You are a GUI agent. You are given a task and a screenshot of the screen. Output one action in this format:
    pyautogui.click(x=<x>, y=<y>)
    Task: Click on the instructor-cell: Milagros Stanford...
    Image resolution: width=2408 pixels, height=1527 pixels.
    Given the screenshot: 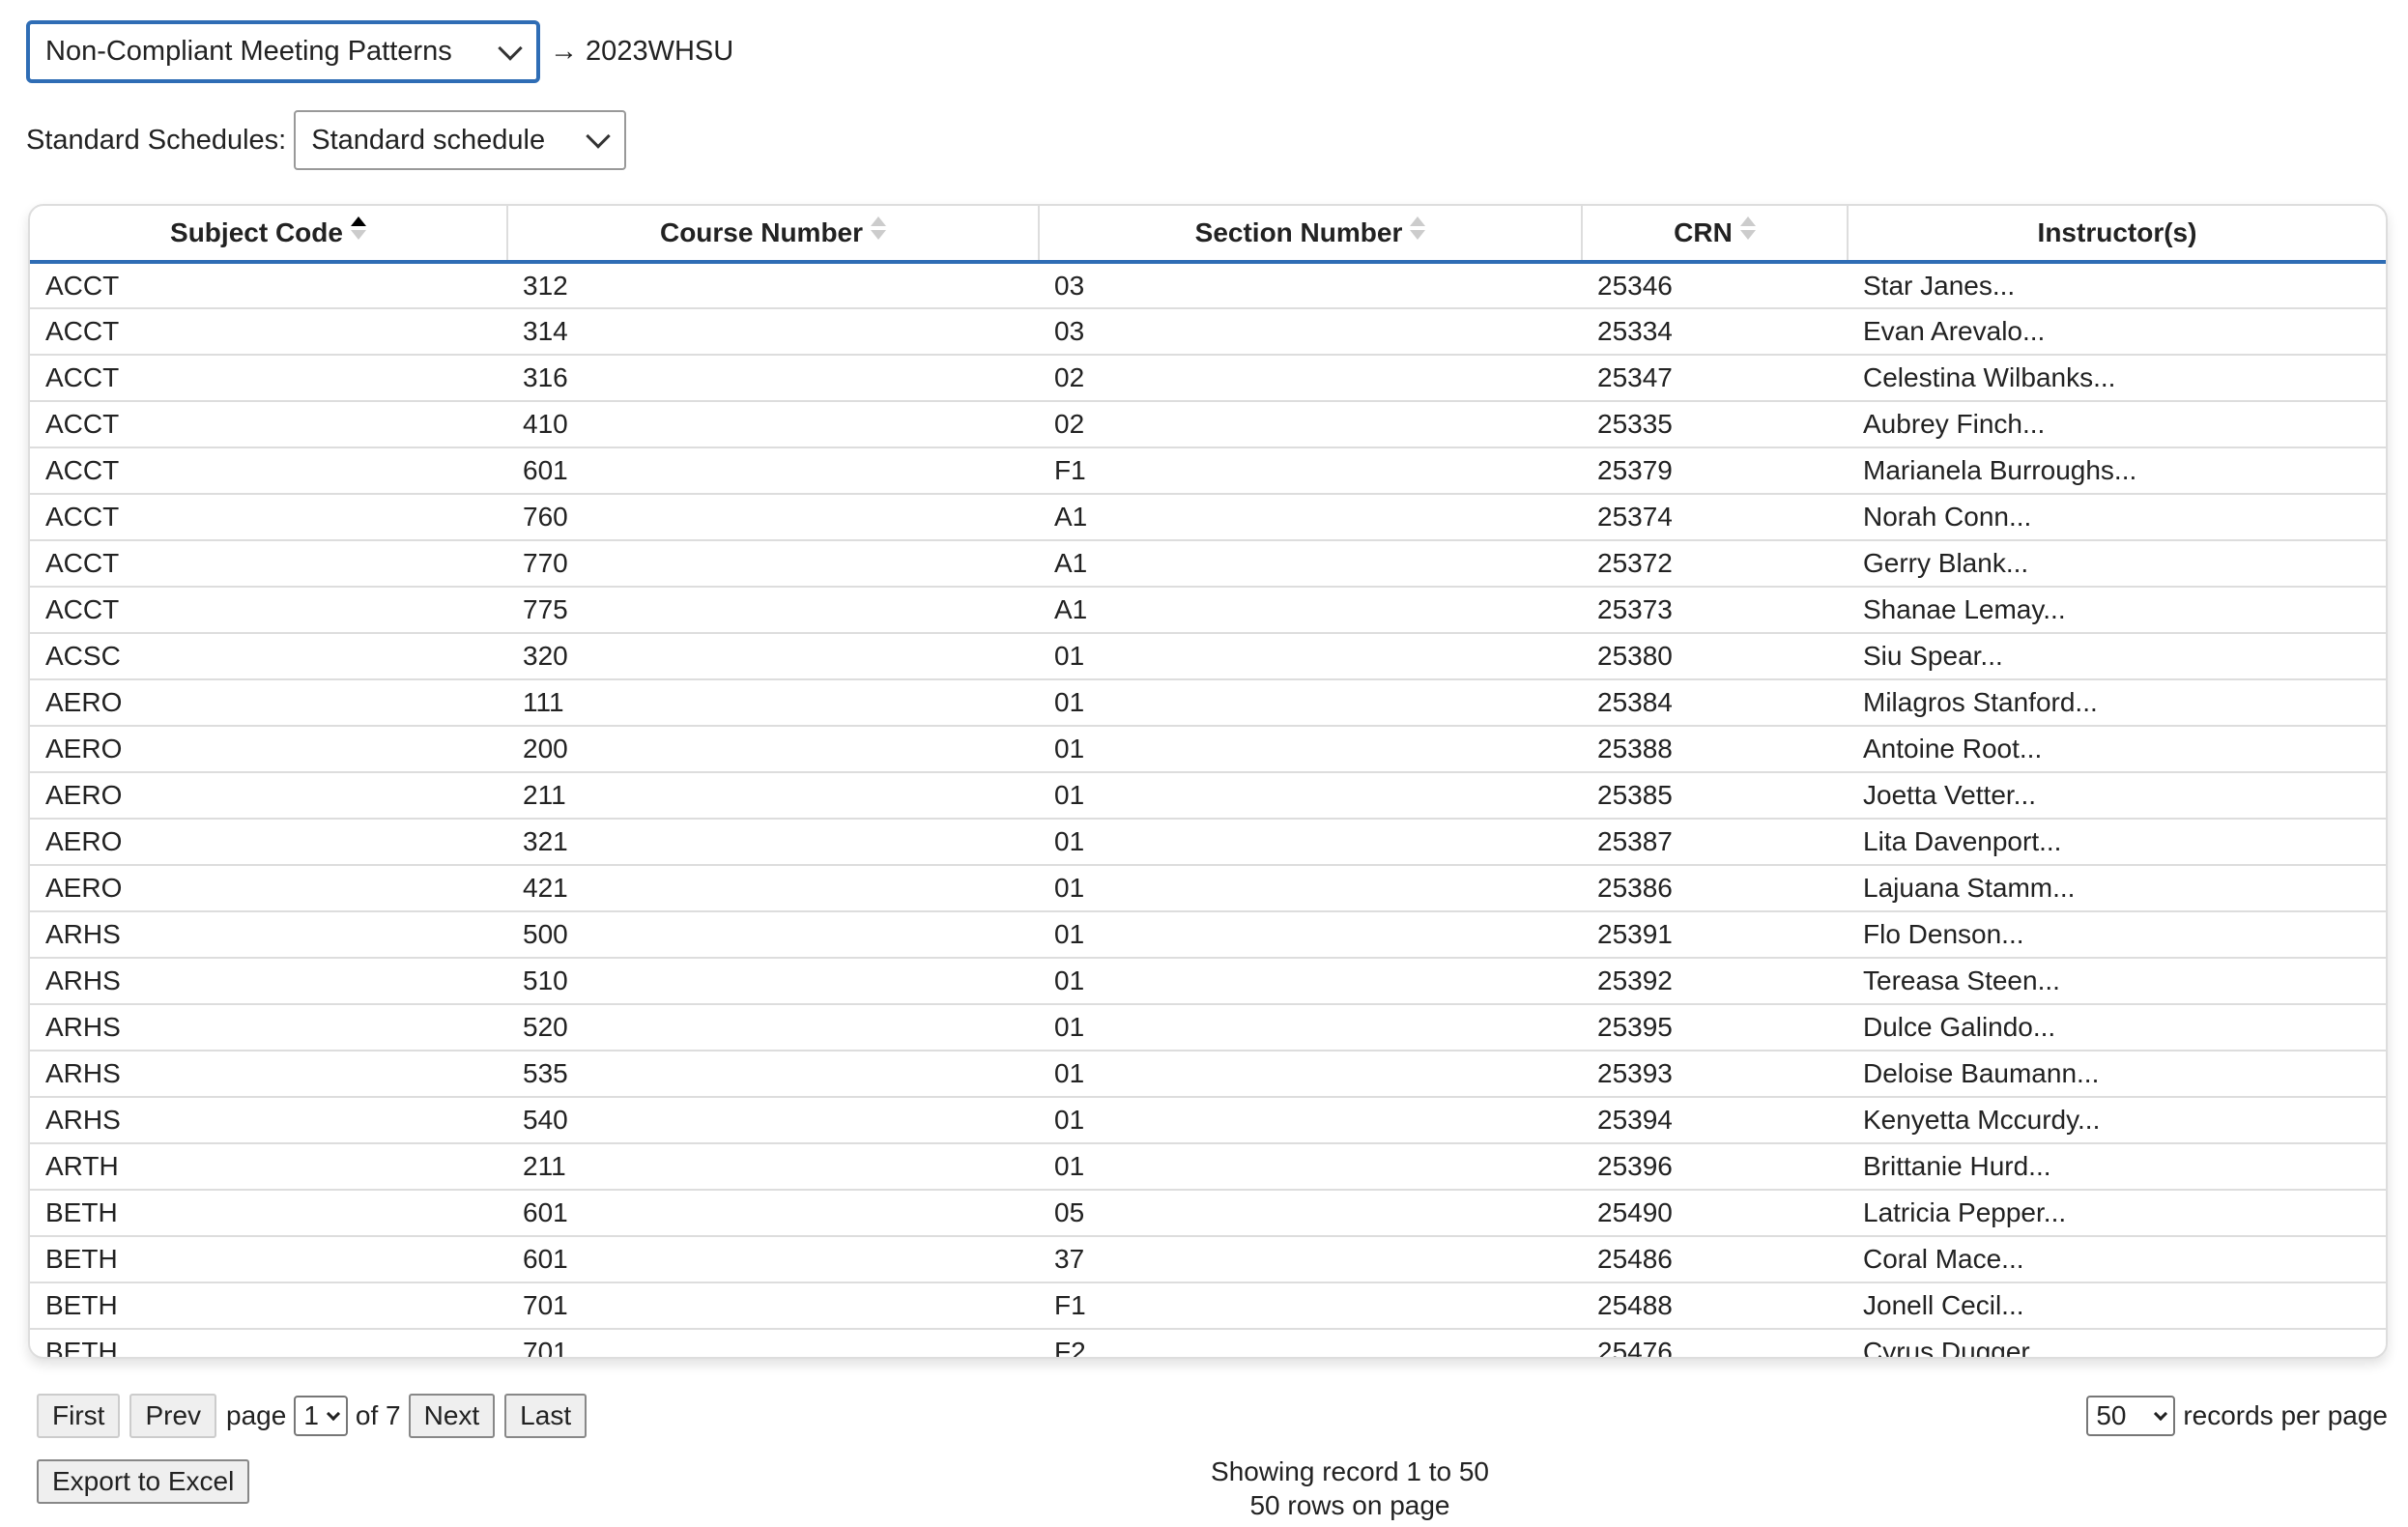 What is the action you would take?
    pyautogui.click(x=2117, y=703)
    